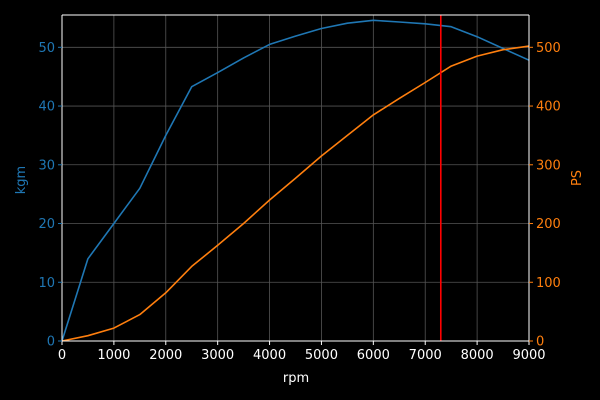 The image size is (600, 400). What do you see at coordinates (46, 107) in the screenshot?
I see `left-tick-label: 40` at bounding box center [46, 107].